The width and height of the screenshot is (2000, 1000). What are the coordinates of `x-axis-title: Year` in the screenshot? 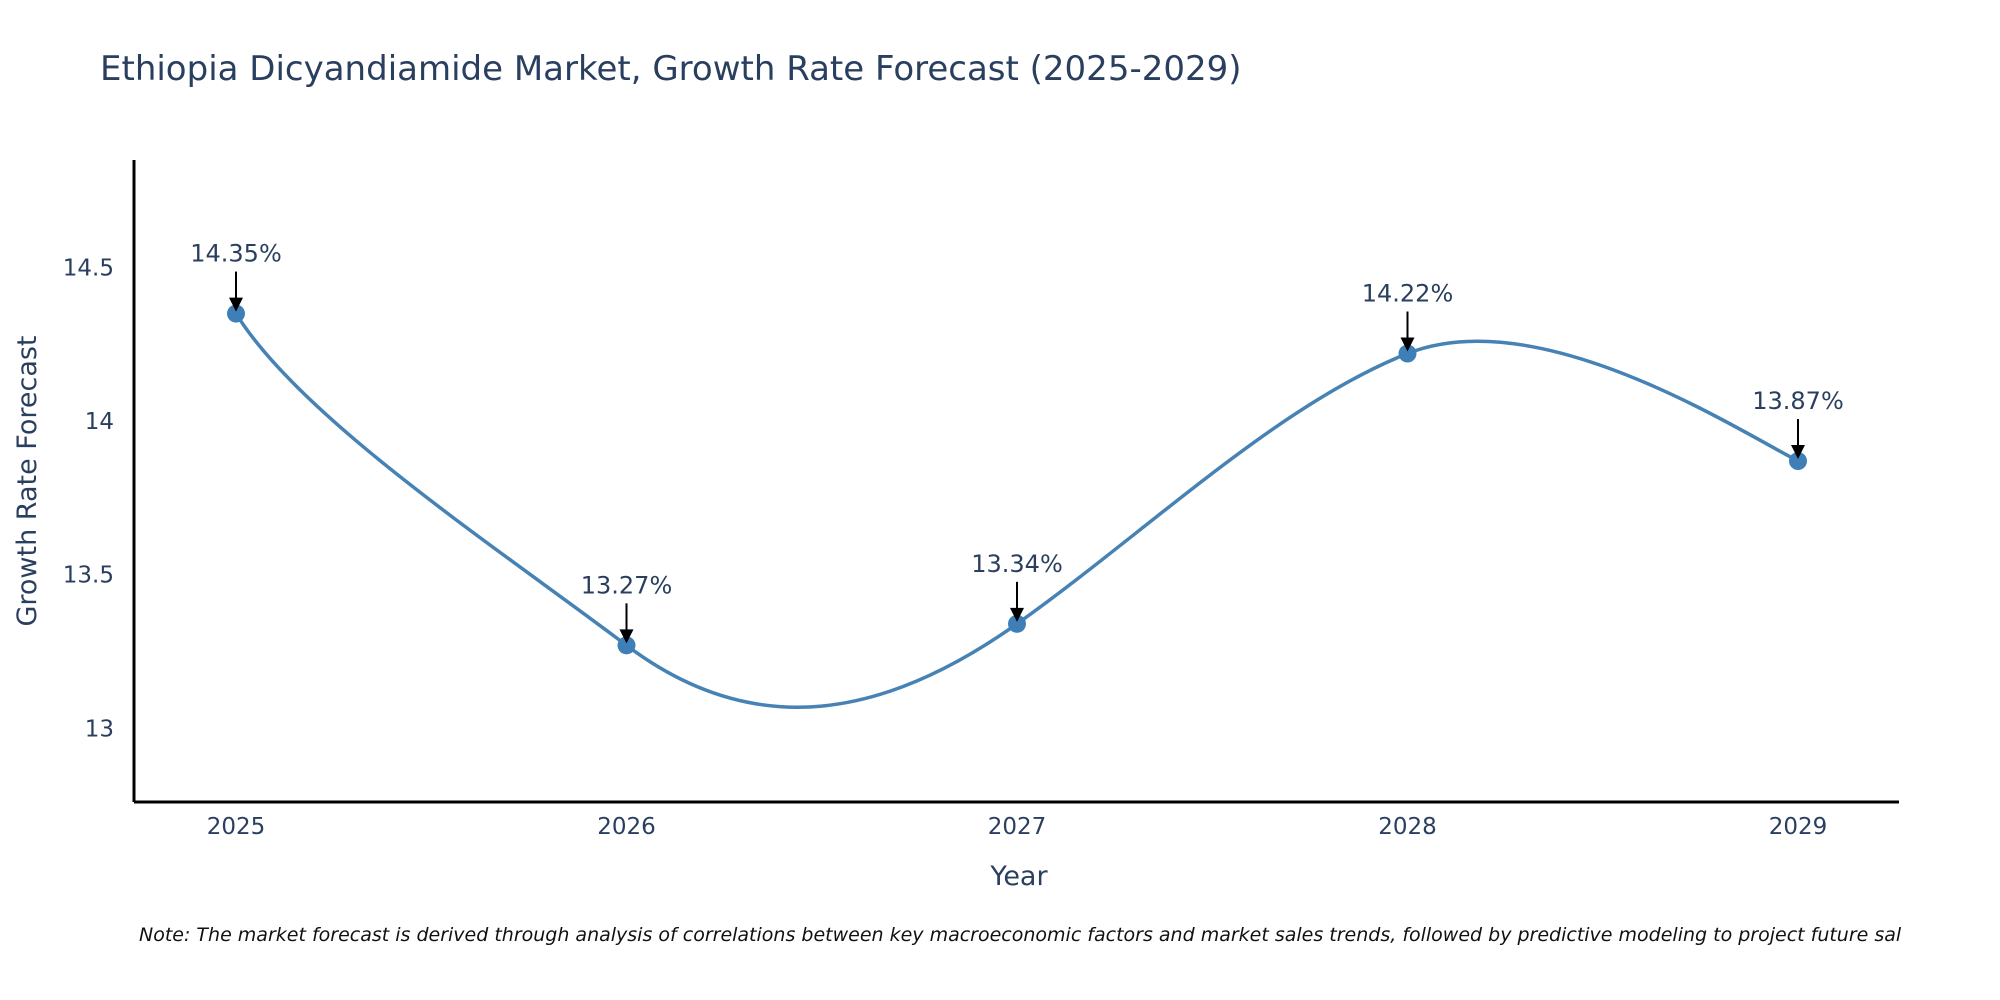 It's located at (1018, 876).